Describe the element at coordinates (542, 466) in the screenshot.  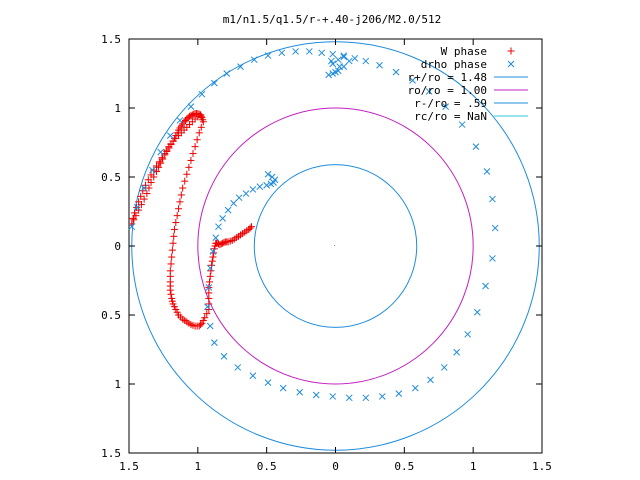
I see `x-tick-label-6: 1.5` at that location.